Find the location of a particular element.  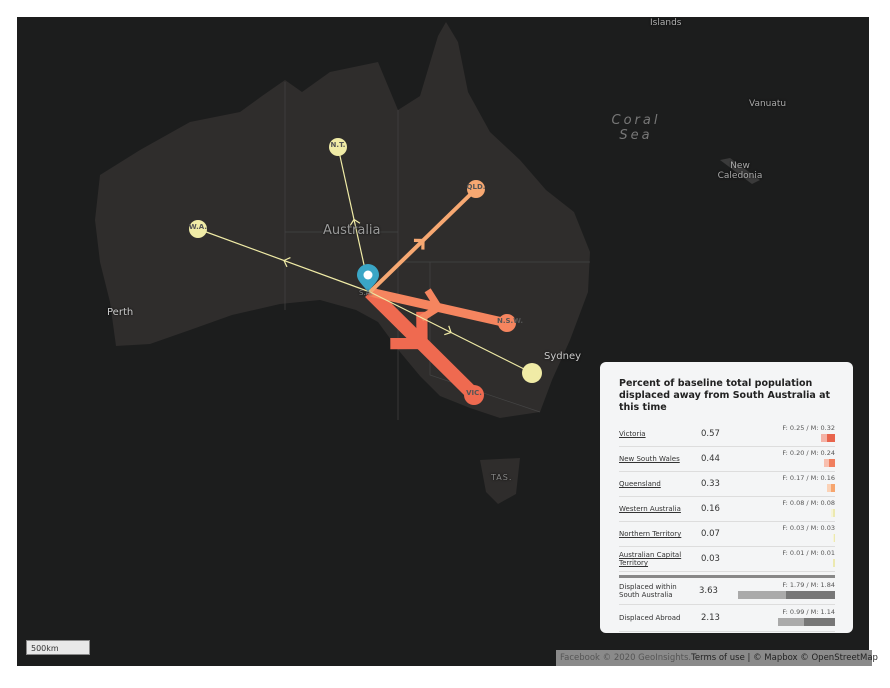

scale-bar: 500km is located at coordinates (58, 647).